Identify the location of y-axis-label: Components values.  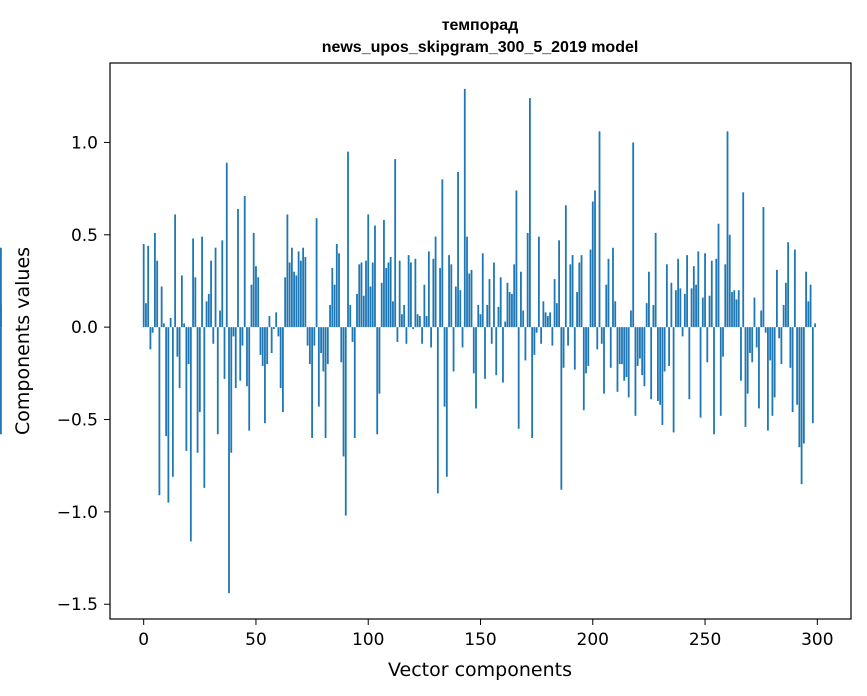
(23, 341).